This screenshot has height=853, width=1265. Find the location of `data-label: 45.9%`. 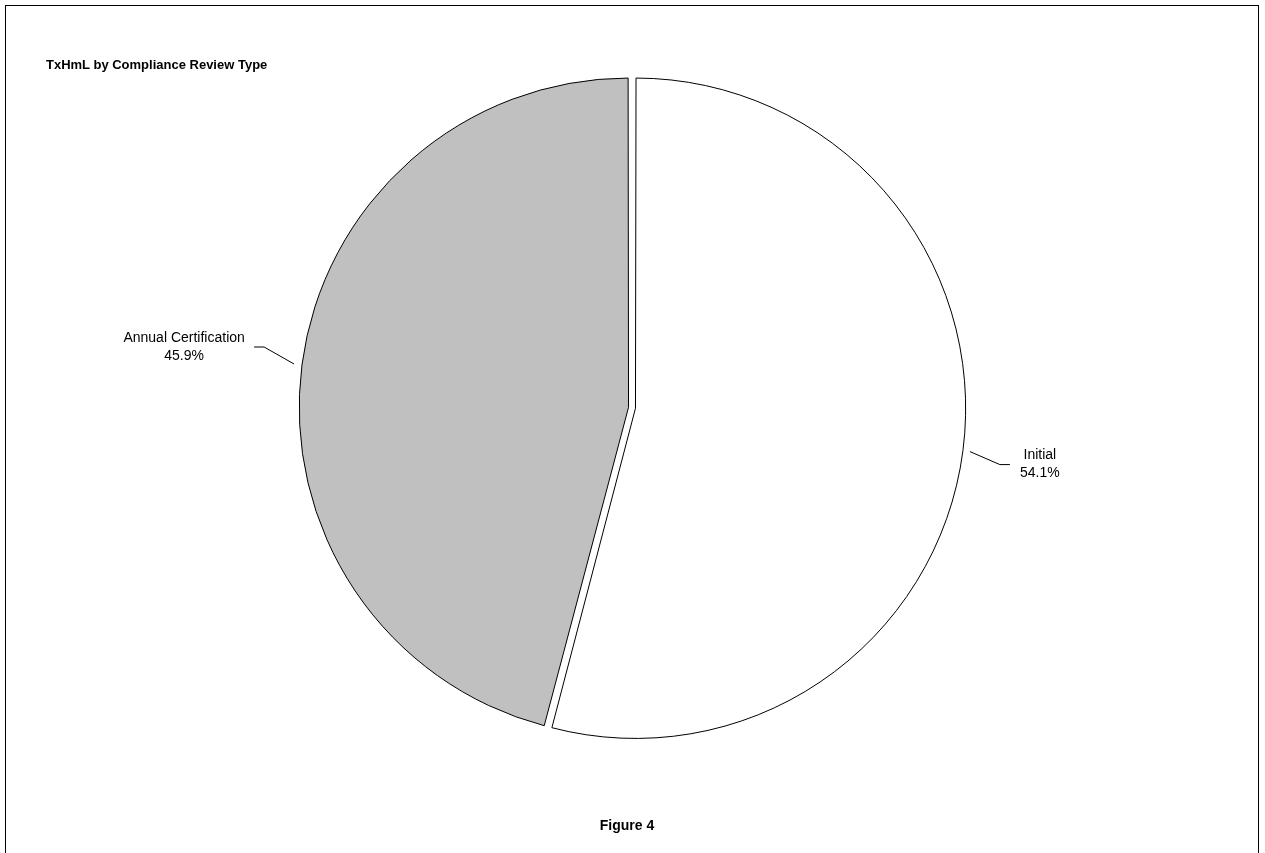

data-label: 45.9% is located at coordinates (184, 354).